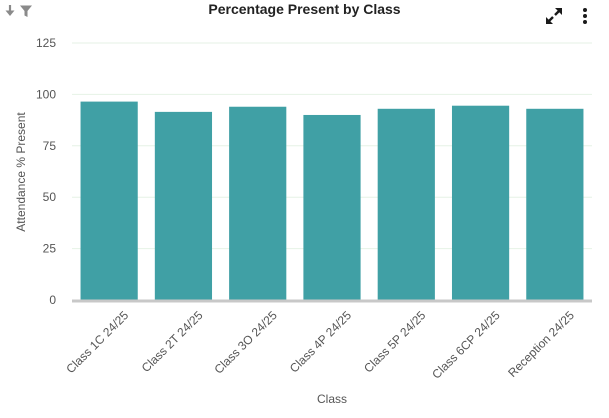 Image resolution: width=609 pixels, height=418 pixels. What do you see at coordinates (50, 249) in the screenshot?
I see `y-tick-label: 25` at bounding box center [50, 249].